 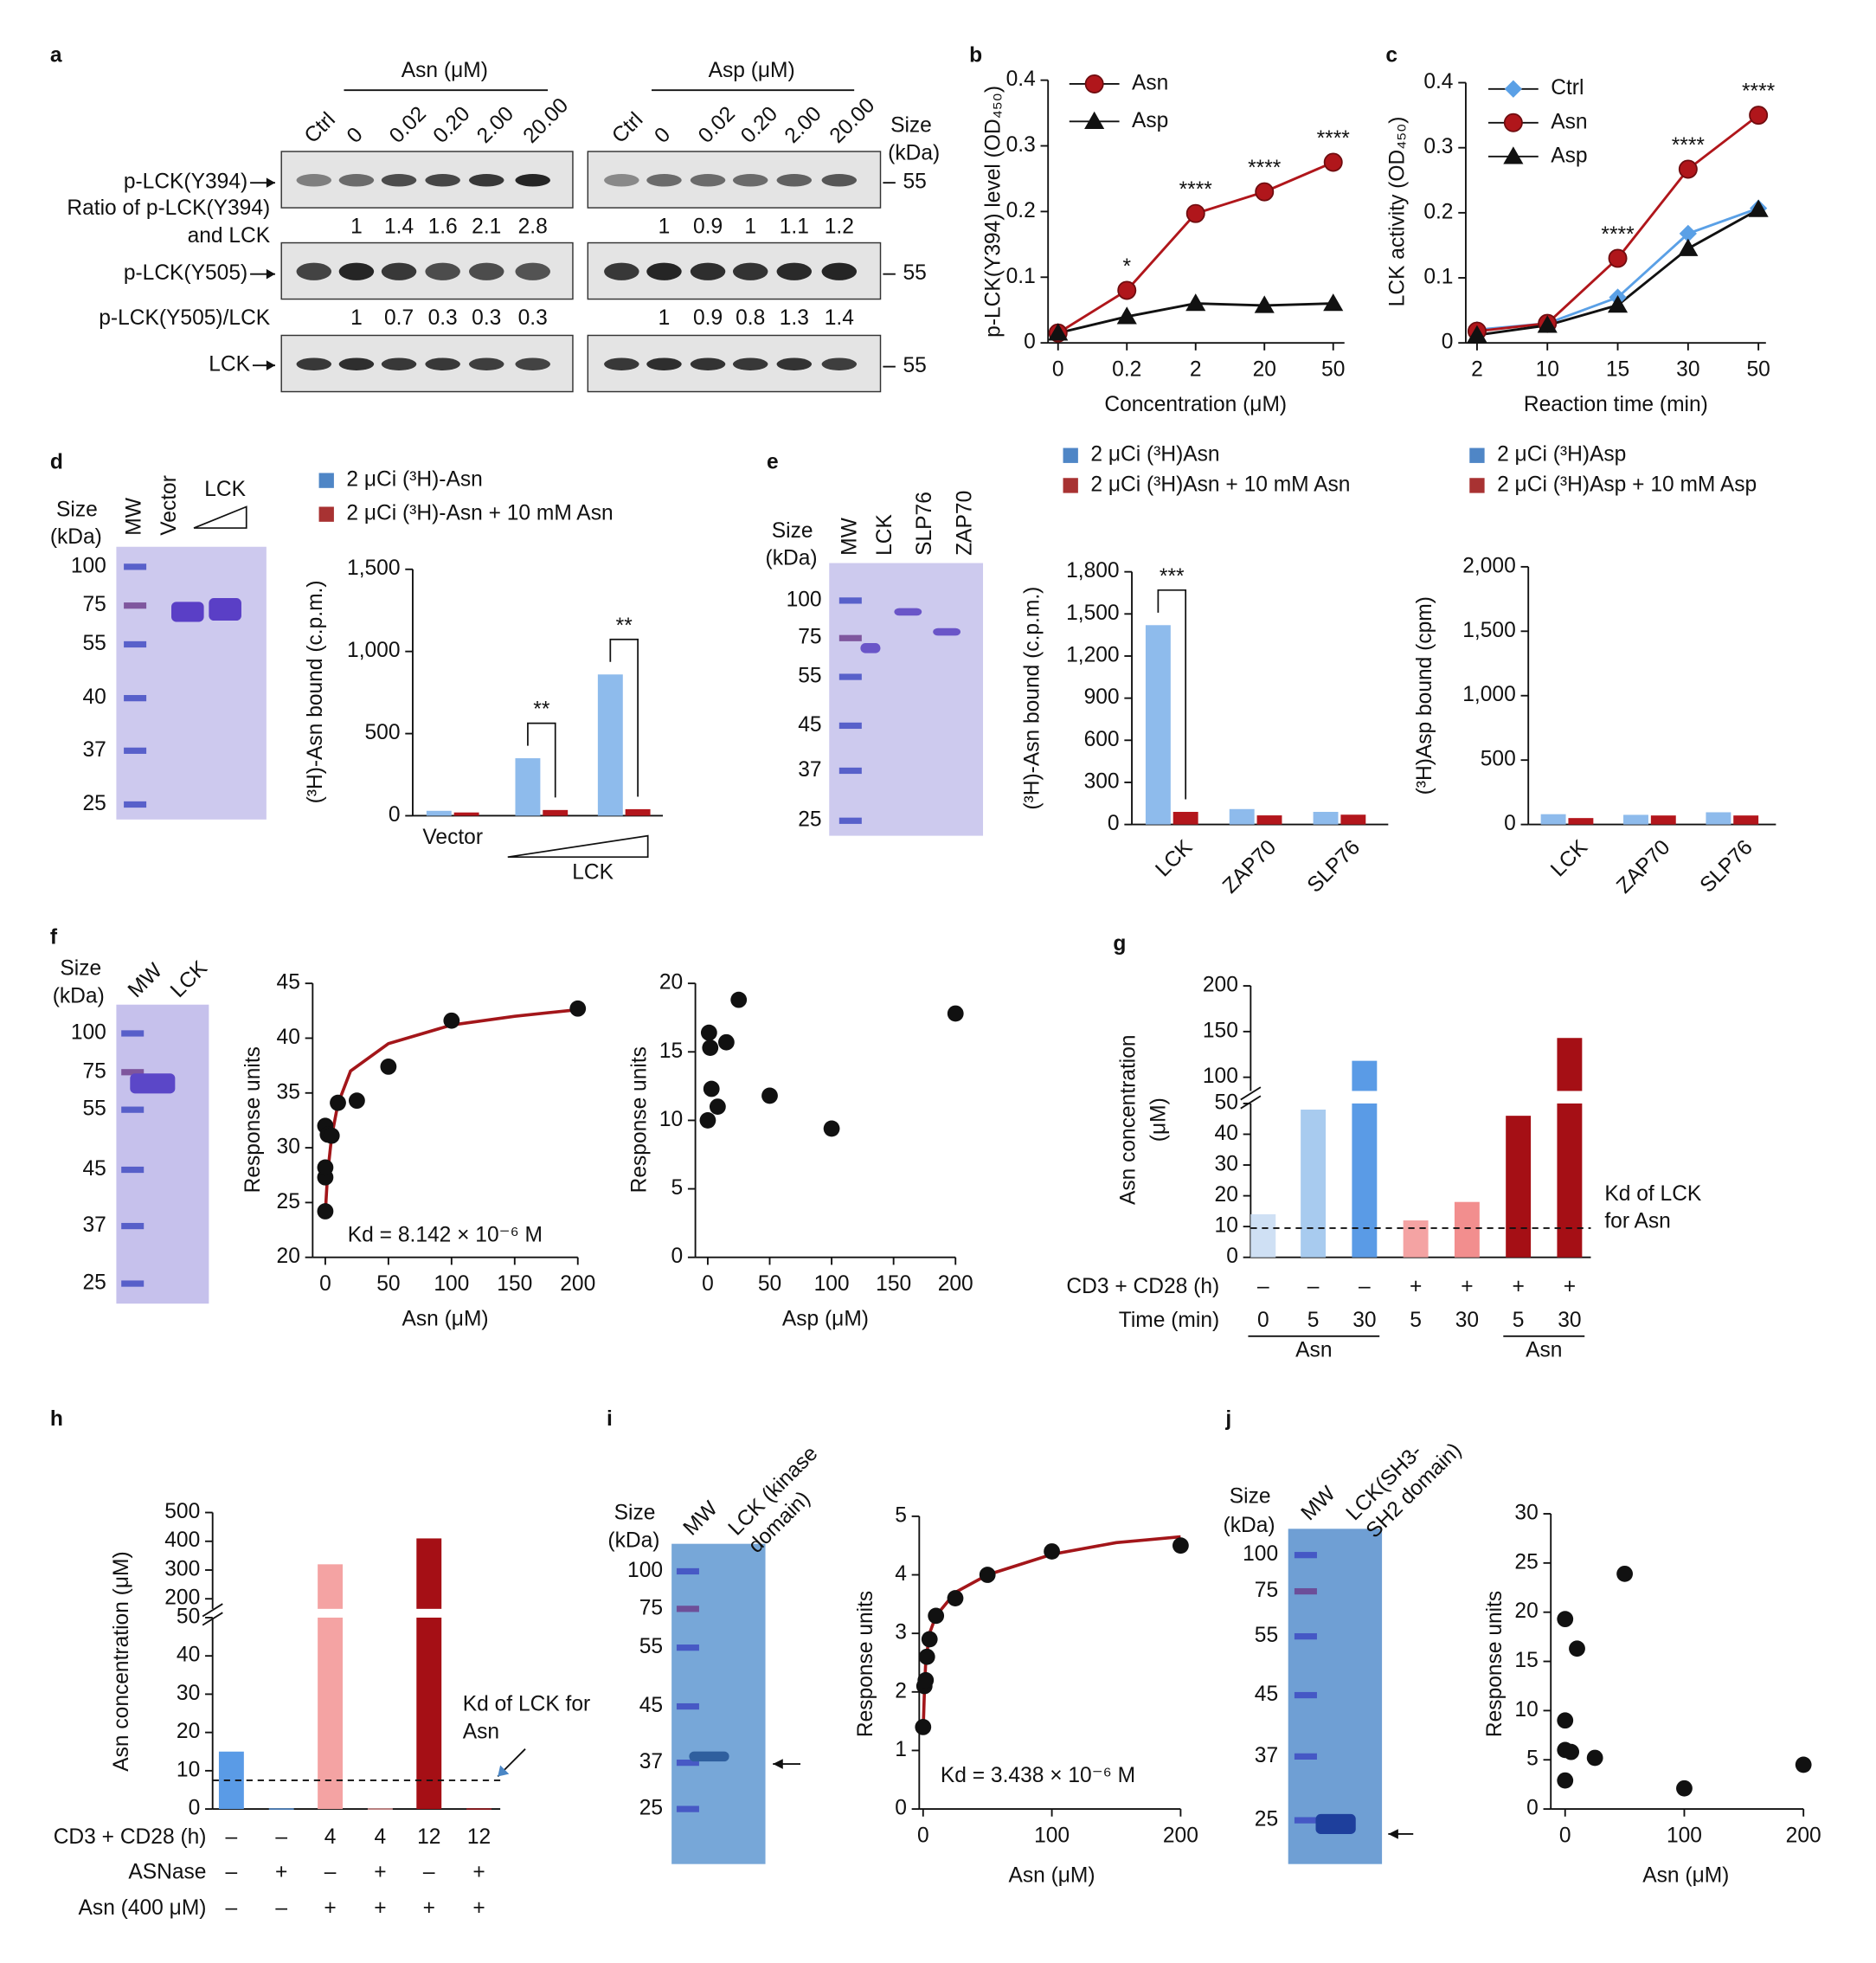 What do you see at coordinates (130, 1837) in the screenshot?
I see `row-label: CD3 + CD28 (h)` at bounding box center [130, 1837].